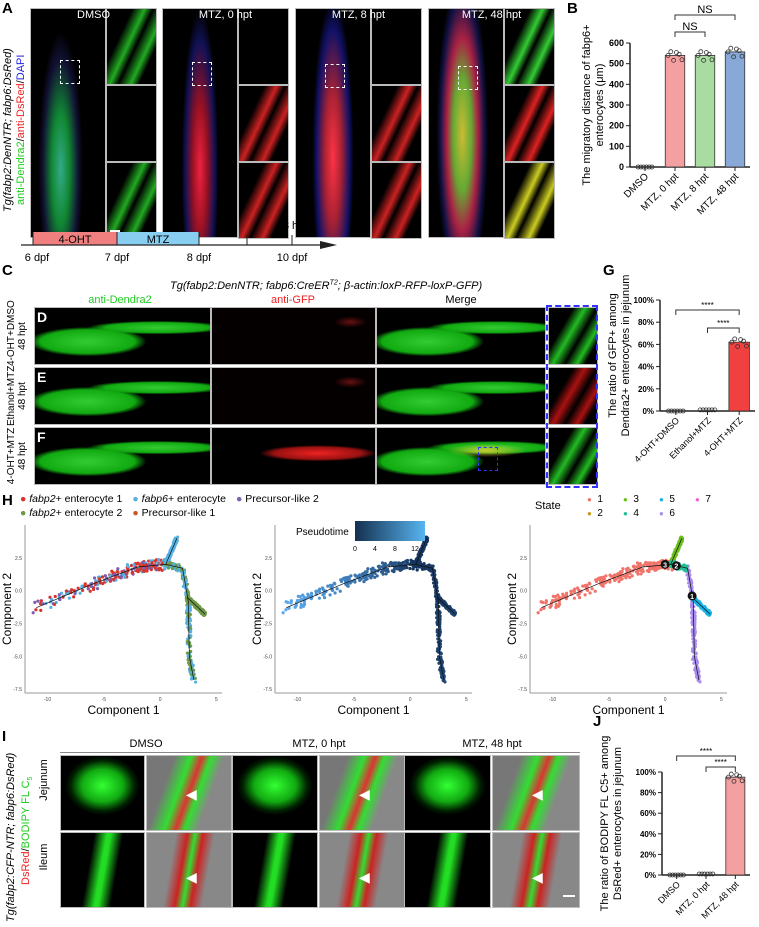 The image size is (759, 927). What do you see at coordinates (648, 834) in the screenshot?
I see `y-tick-label: 40%` at bounding box center [648, 834].